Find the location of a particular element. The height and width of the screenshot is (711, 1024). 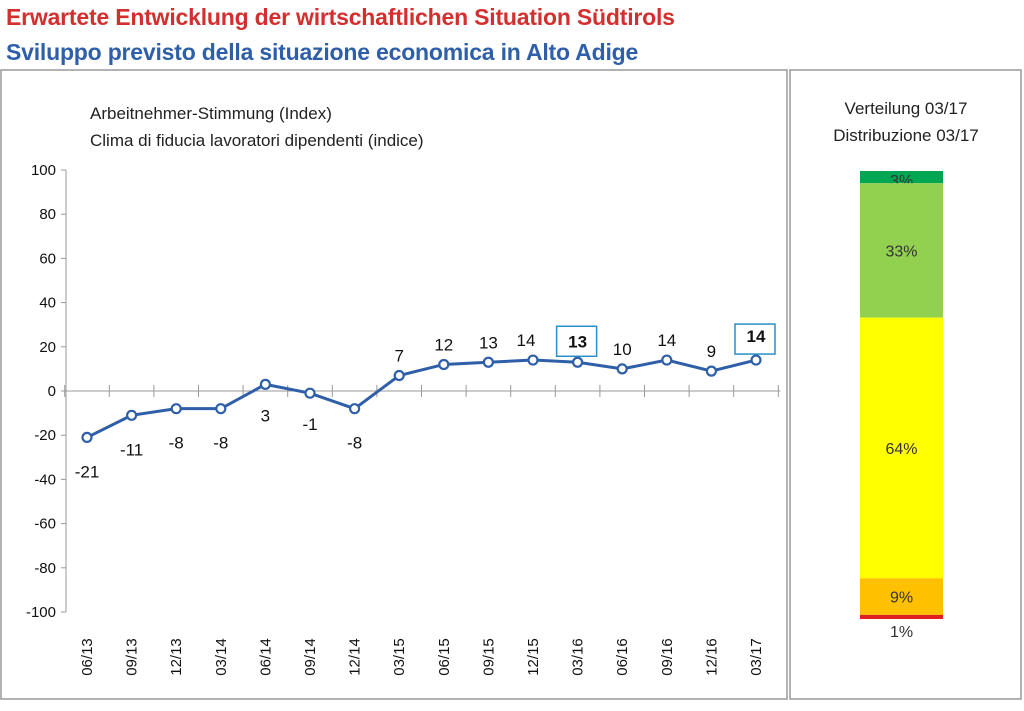

data-label: -21 is located at coordinates (87, 471).